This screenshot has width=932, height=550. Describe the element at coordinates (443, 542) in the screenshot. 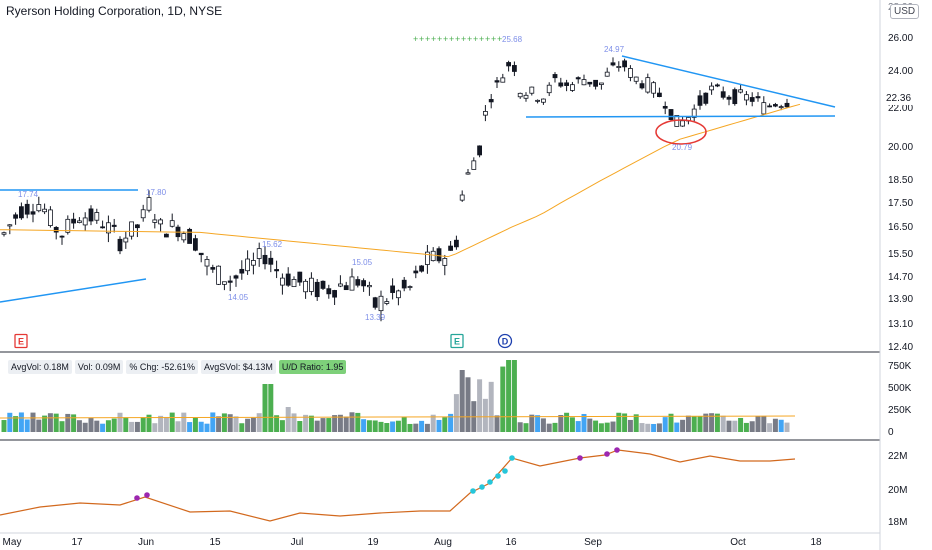

I see `x-tick-label: Aug` at that location.